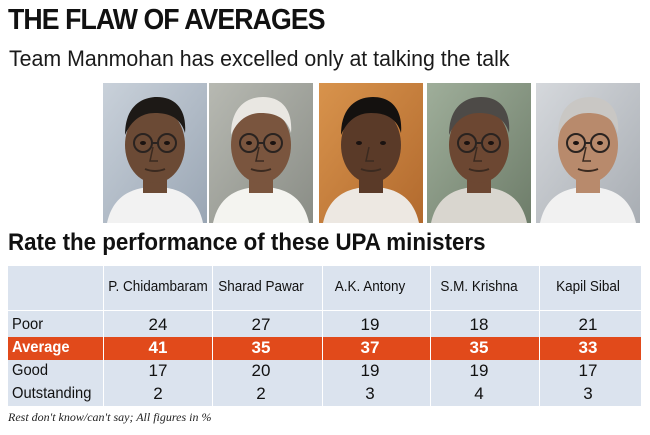 The width and height of the screenshot is (650, 435). Describe the element at coordinates (324, 325) in the screenshot. I see `table-row: Poor 24 27 19 18 21` at that location.